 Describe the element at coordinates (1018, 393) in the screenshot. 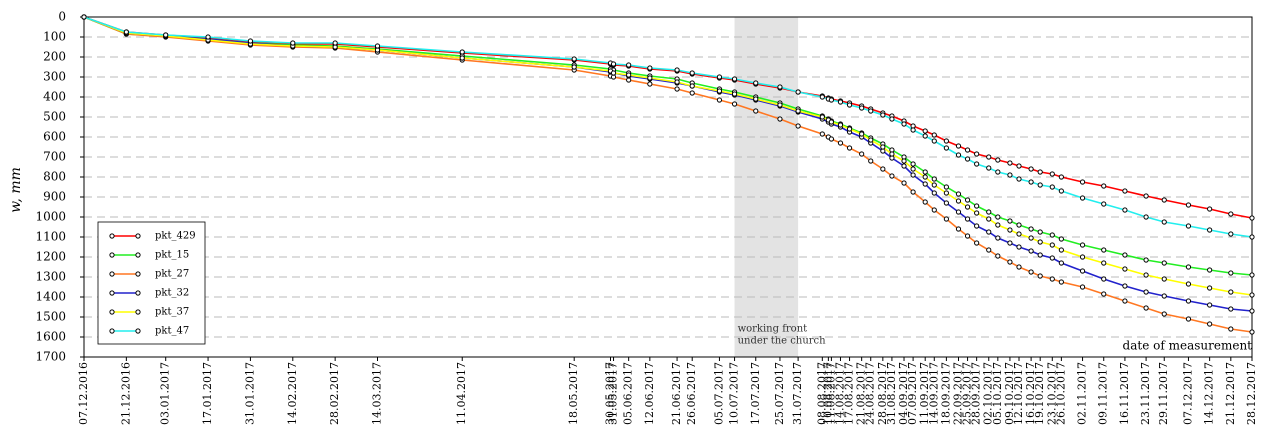

I see `x-tick-label: 12.10.2017` at that location.